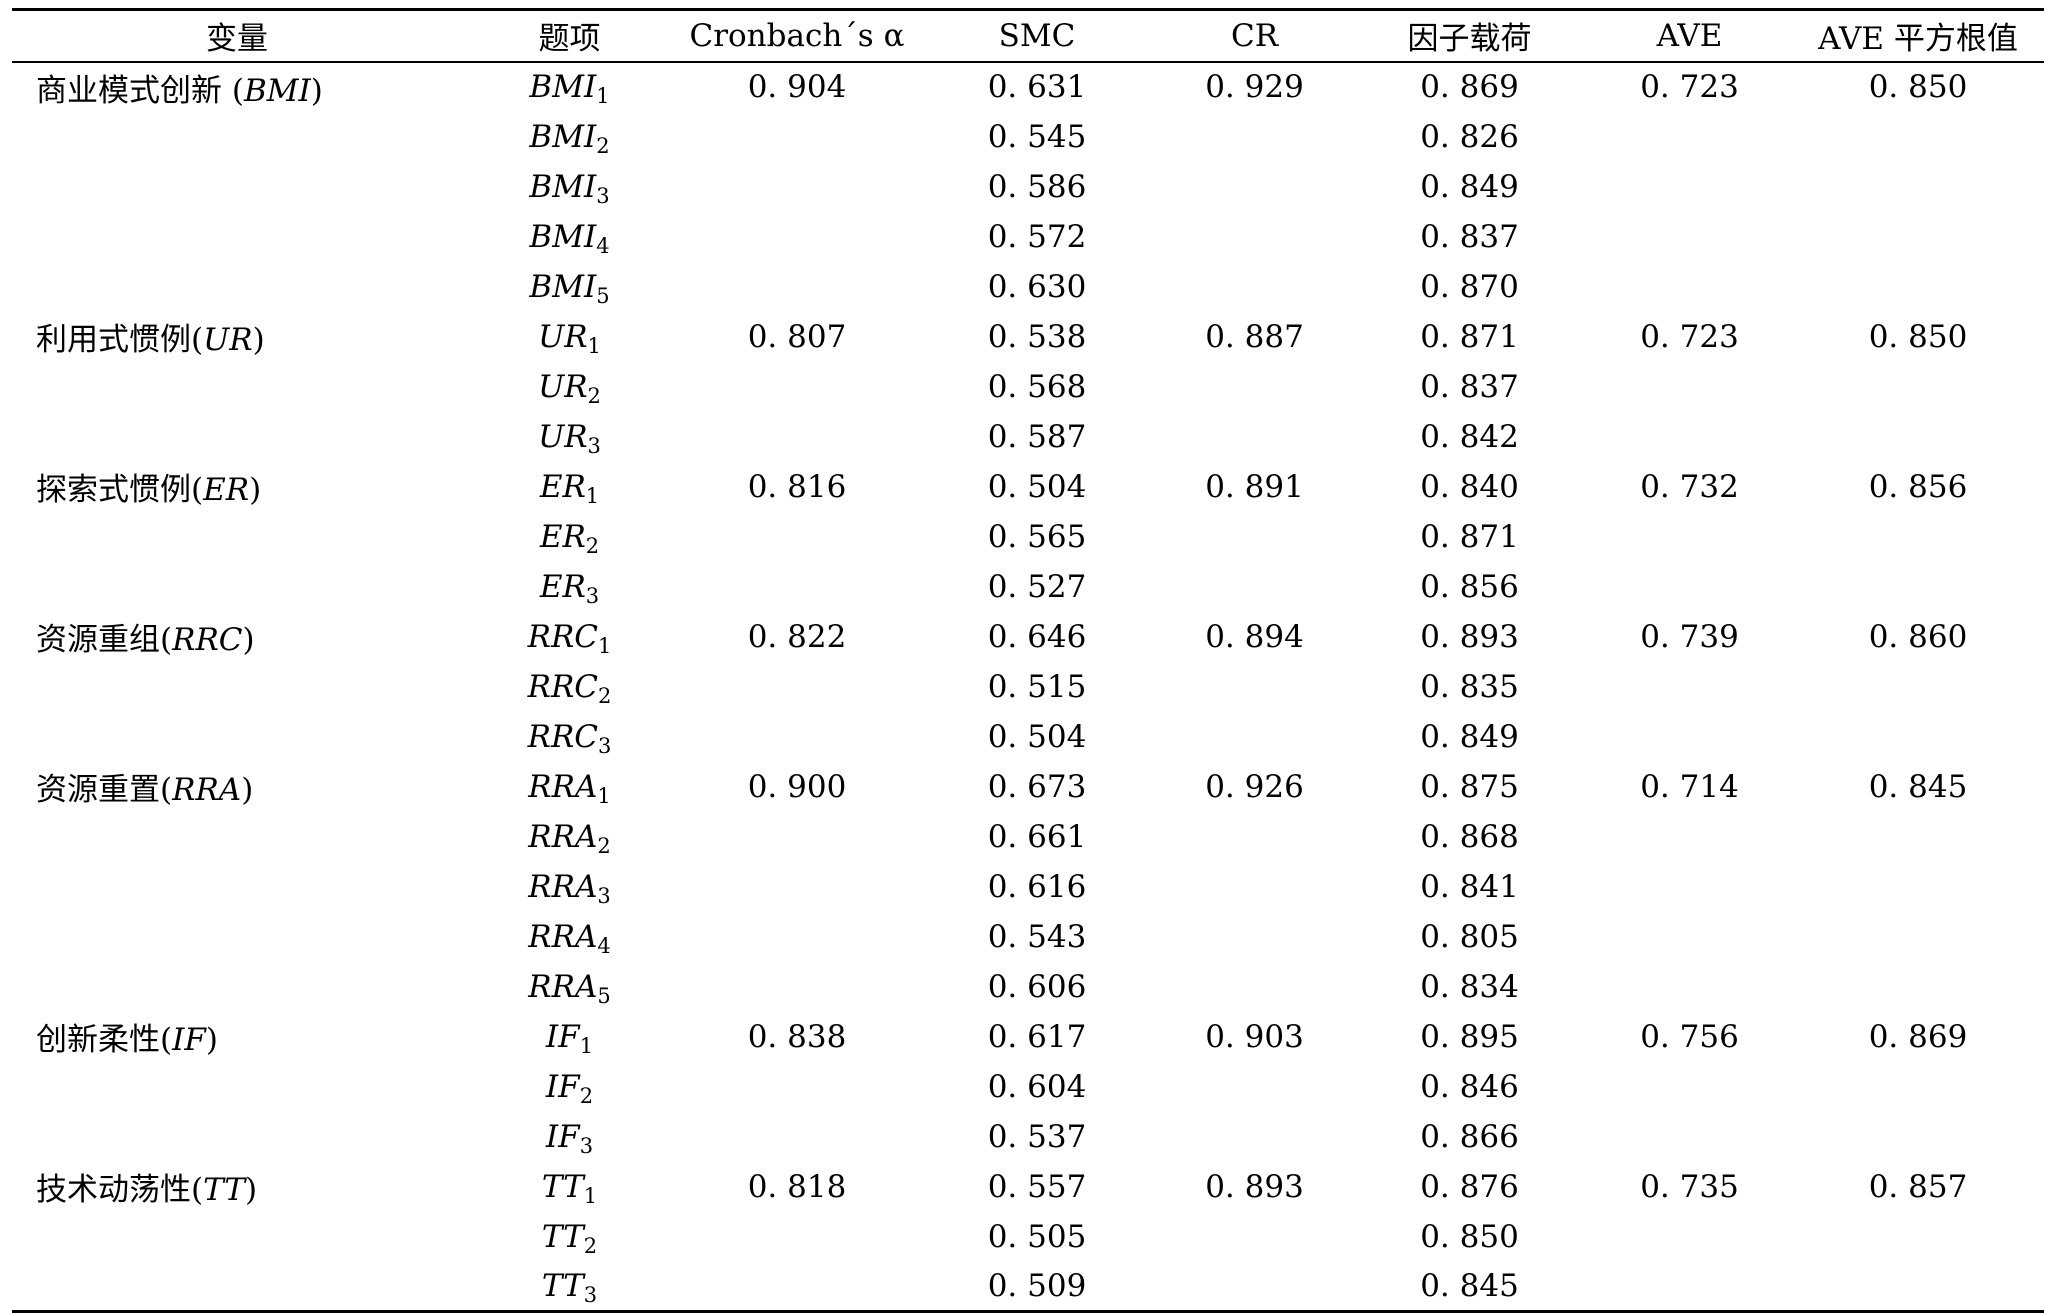 Image resolution: width=2048 pixels, height=1313 pixels. What do you see at coordinates (1254, 1036) in the screenshot?
I see `cr-cell: 0. 903` at bounding box center [1254, 1036].